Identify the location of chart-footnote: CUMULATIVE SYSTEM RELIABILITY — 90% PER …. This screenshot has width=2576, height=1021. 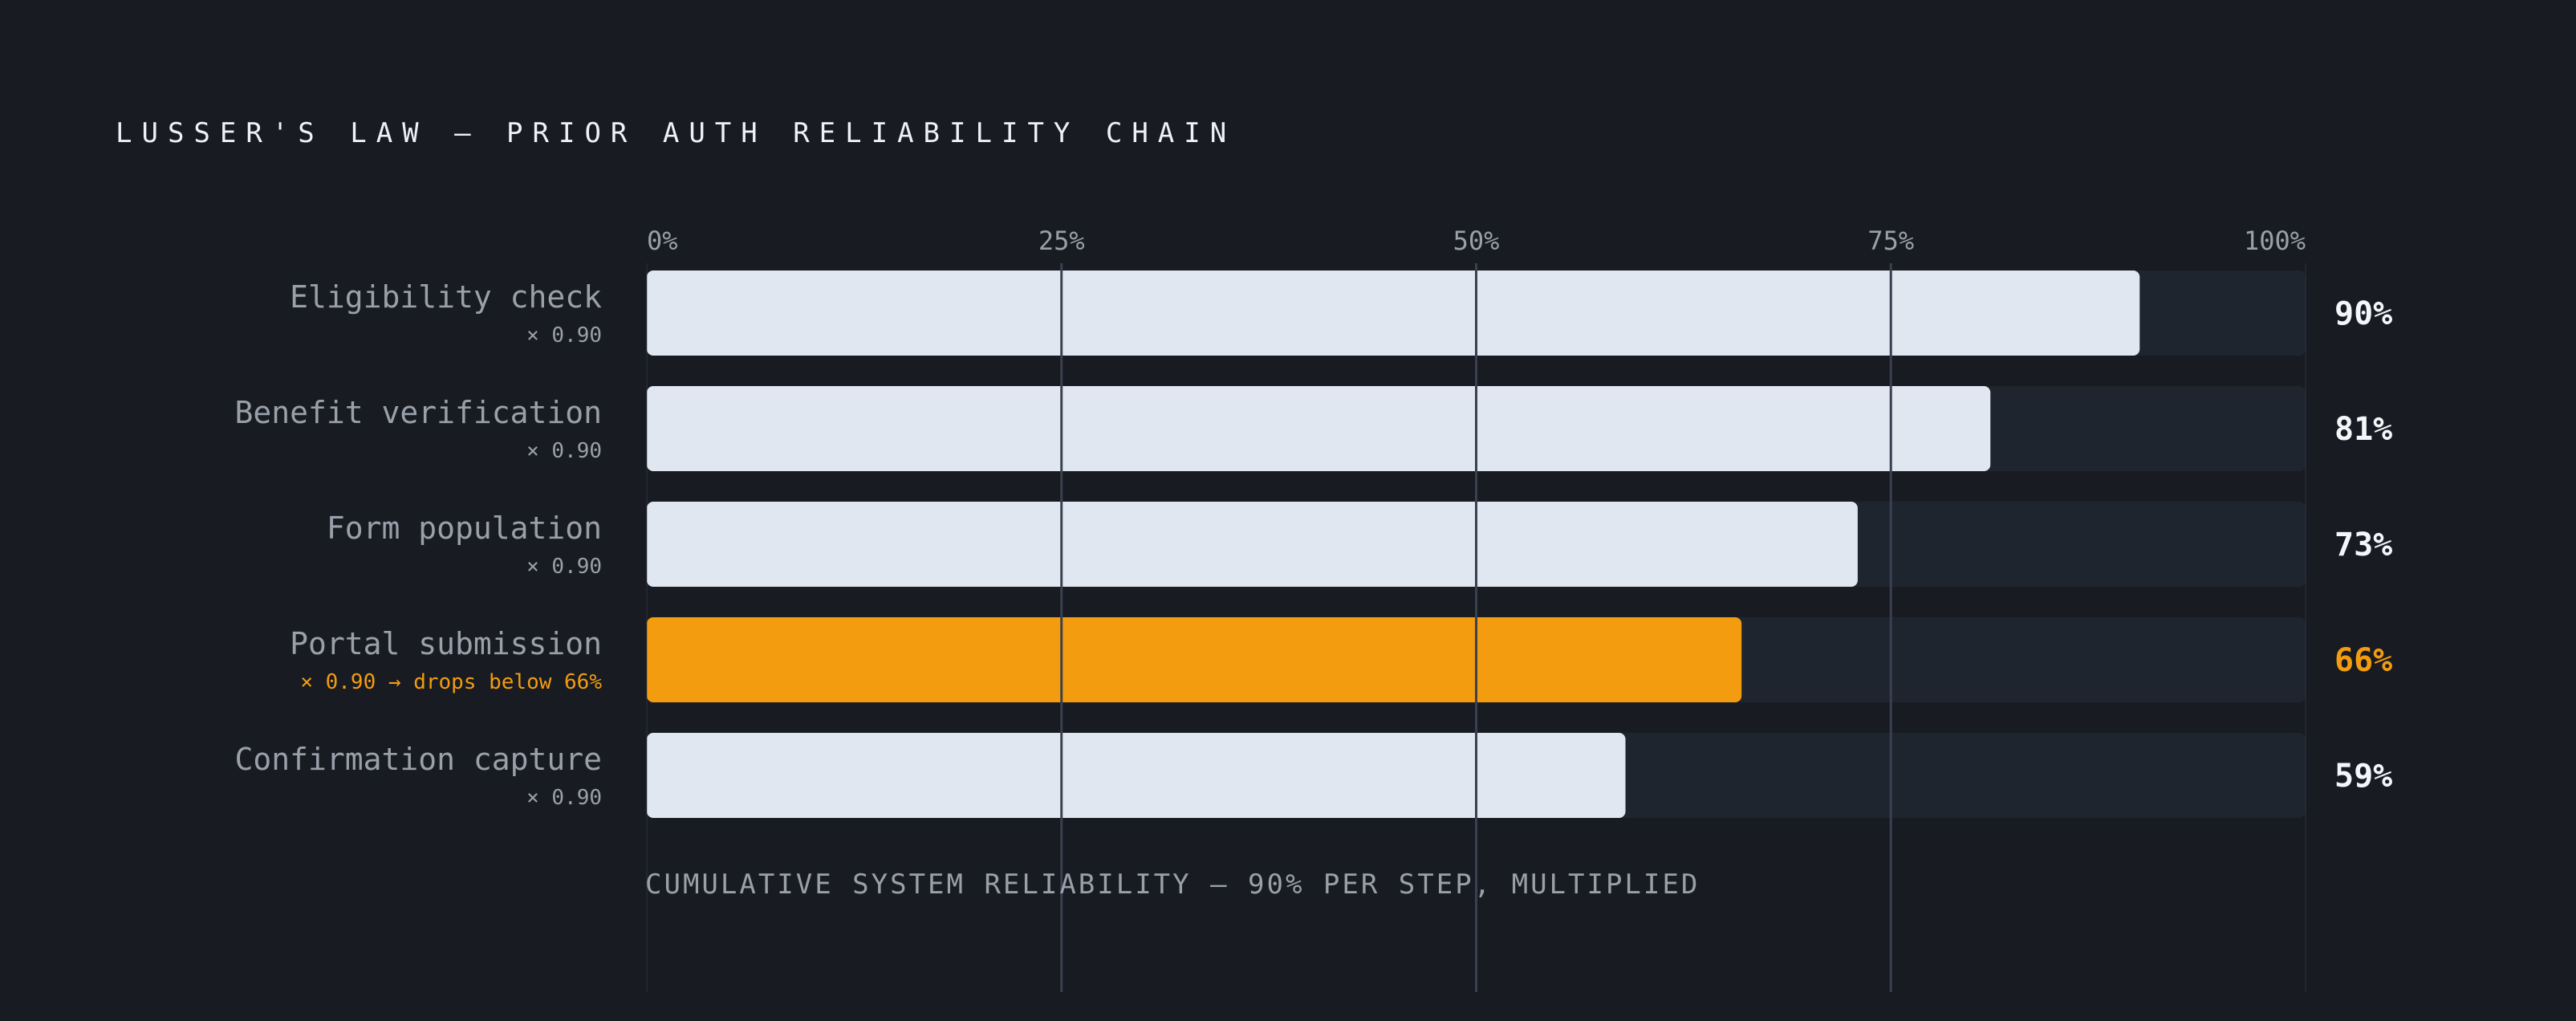
(1172, 885).